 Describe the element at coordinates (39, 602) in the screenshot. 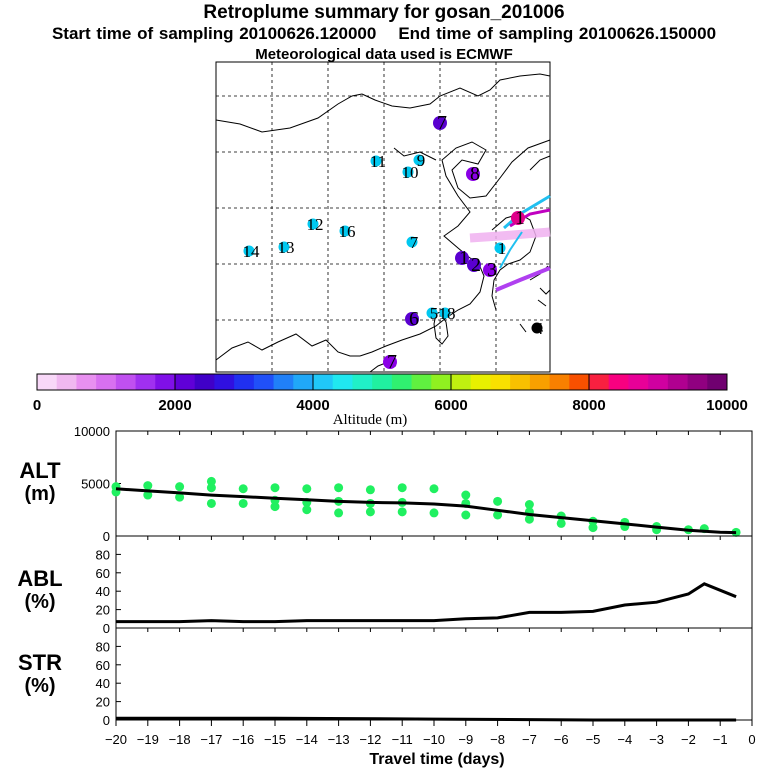

I see `abl-label-2: (%)` at that location.